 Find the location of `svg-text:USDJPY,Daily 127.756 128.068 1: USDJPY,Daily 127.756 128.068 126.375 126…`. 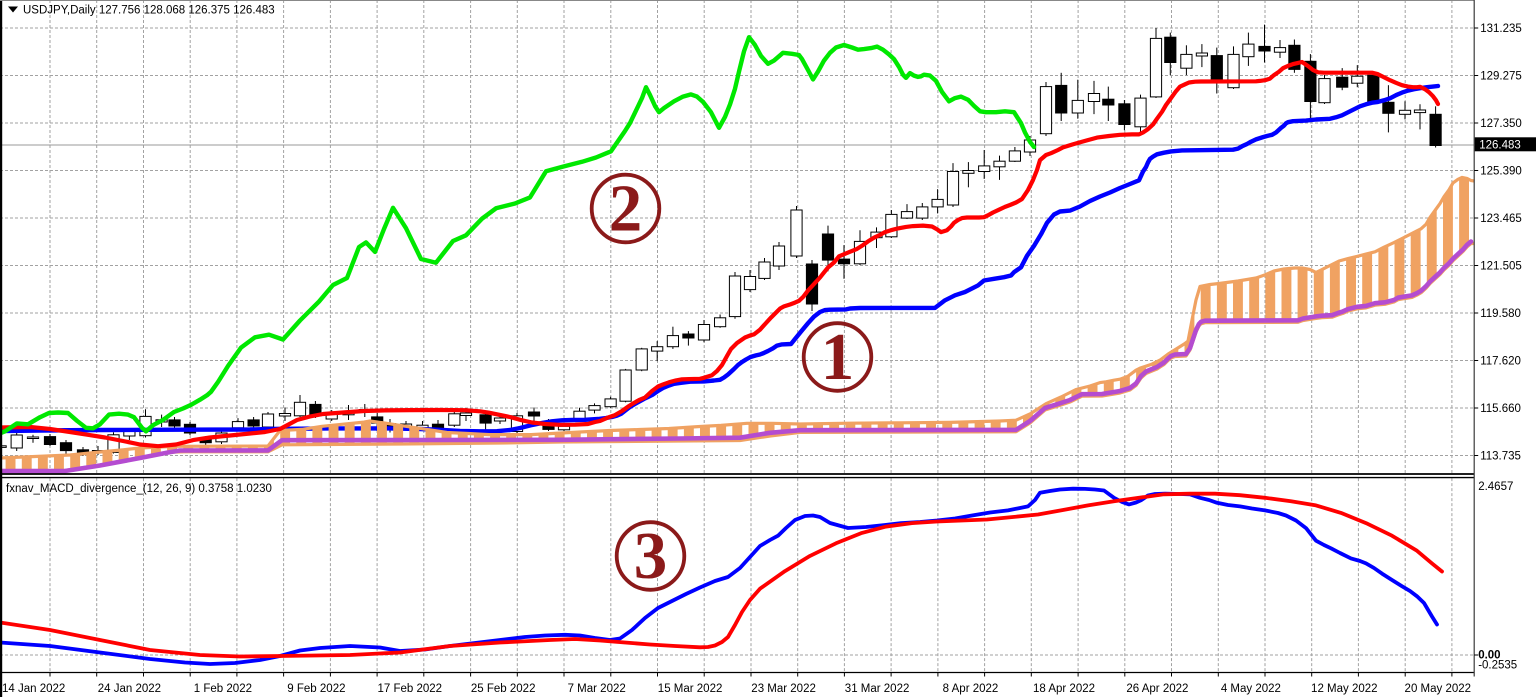

svg-text:USDJPY,Daily 127.756 128.068 1: USDJPY,Daily 127.756 128.068 126.375 126… is located at coordinates (149, 11).